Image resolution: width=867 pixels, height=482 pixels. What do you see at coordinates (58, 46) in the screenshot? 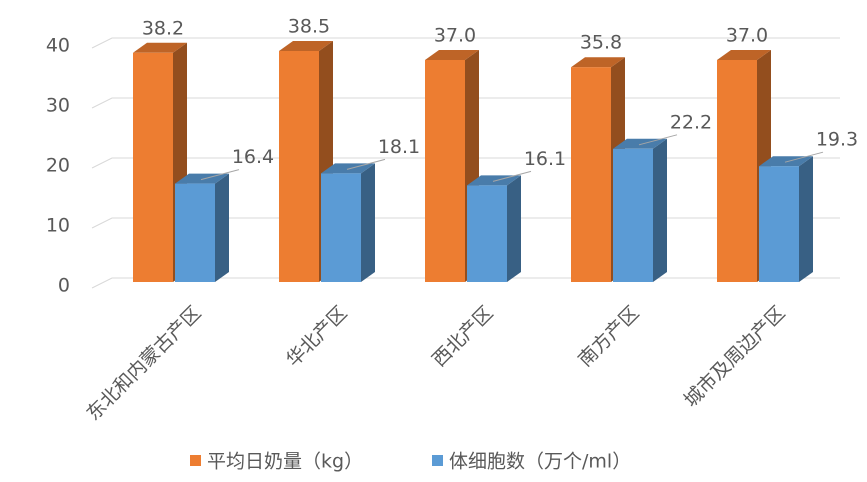
I see `y-tick-label: 40` at bounding box center [58, 46].